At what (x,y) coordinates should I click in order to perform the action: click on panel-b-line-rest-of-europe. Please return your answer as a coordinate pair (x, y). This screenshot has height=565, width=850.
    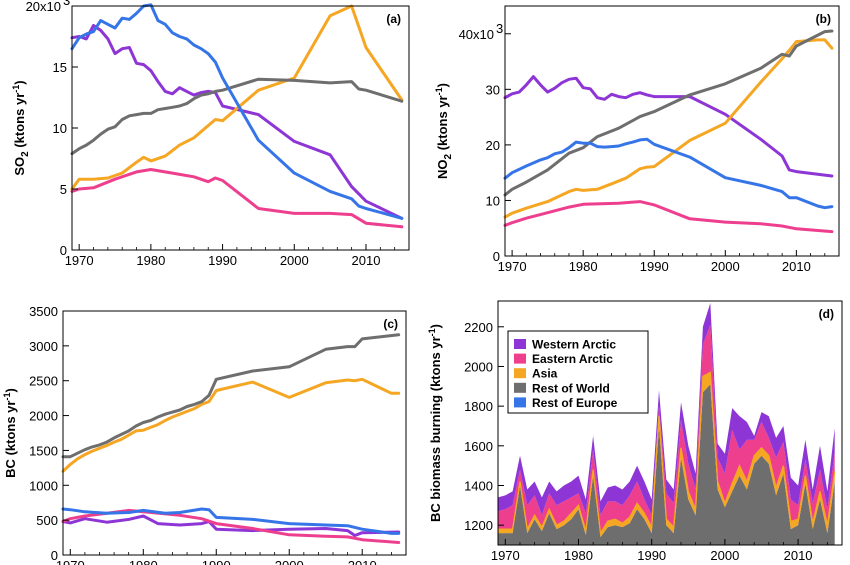
    Looking at the image, I should click on (668, 173).